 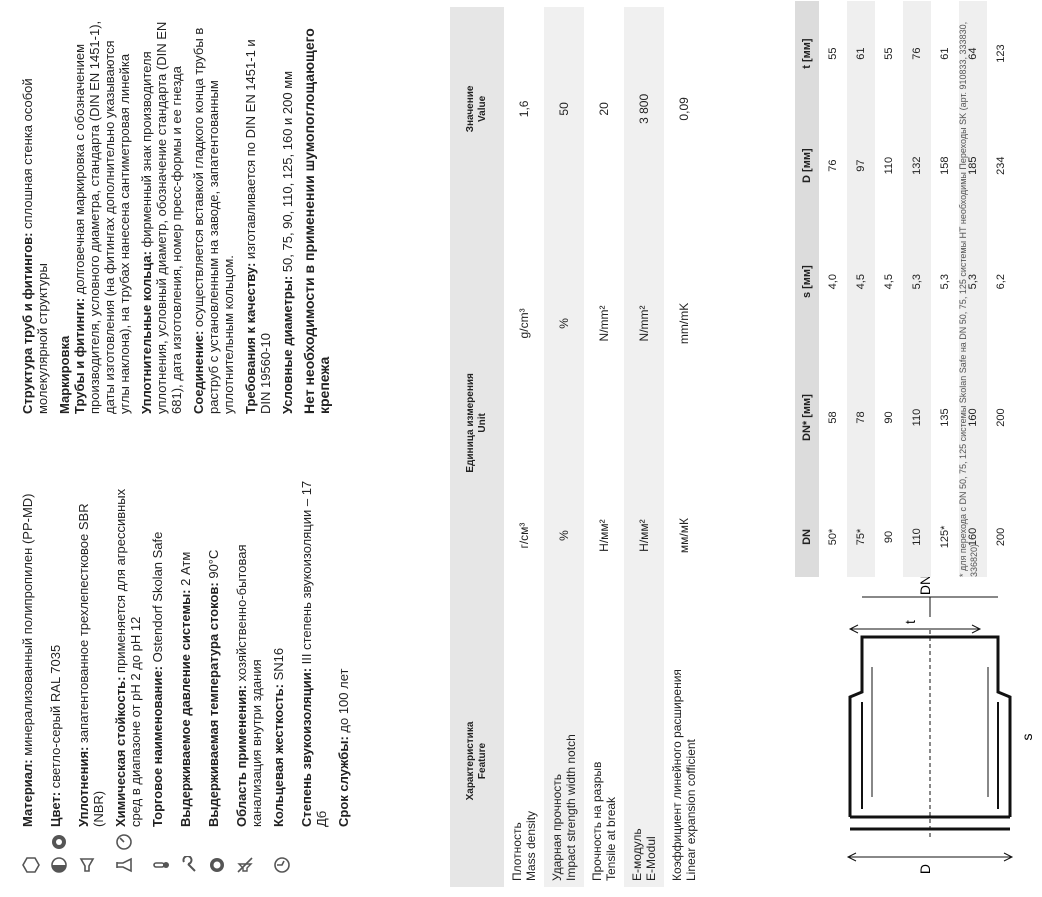 What do you see at coordinates (1001, 282) in the screenshot?
I see `dim-cell: 6,2` at bounding box center [1001, 282].